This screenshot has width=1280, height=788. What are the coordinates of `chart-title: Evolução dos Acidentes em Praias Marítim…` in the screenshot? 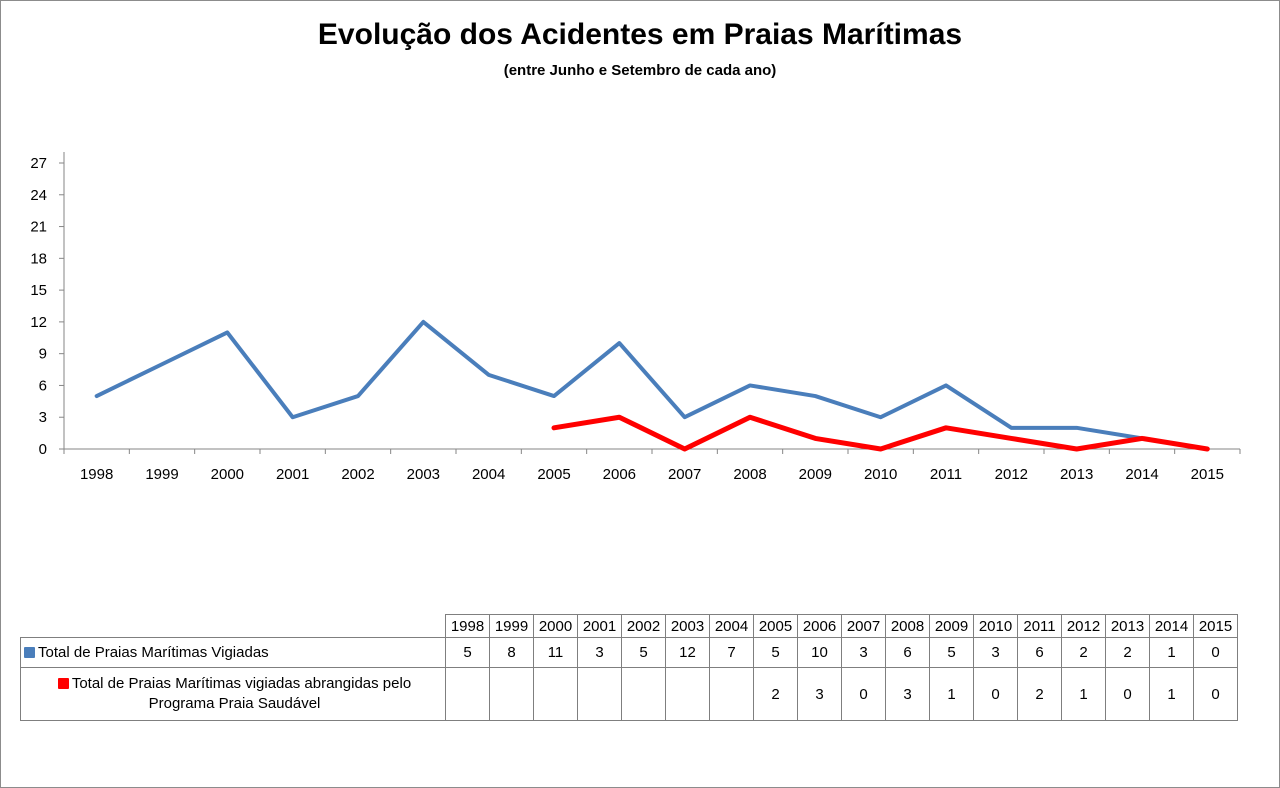 It's located at (640, 34).